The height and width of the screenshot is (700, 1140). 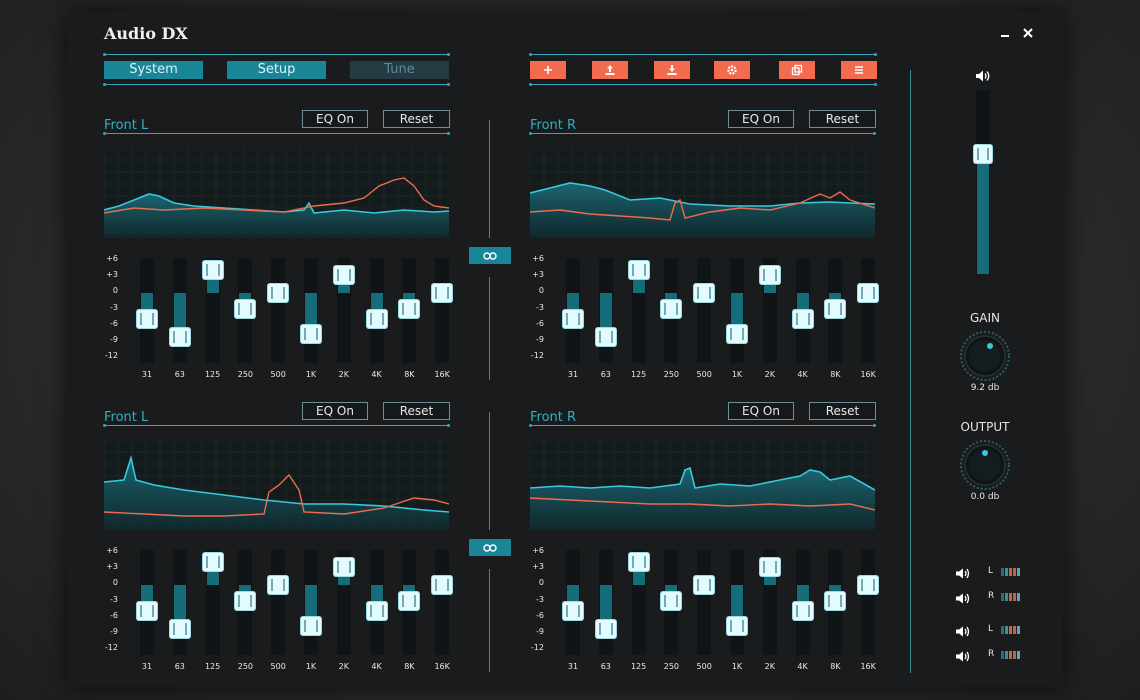 What do you see at coordinates (983, 154) in the screenshot?
I see `volume-slider-knob` at bounding box center [983, 154].